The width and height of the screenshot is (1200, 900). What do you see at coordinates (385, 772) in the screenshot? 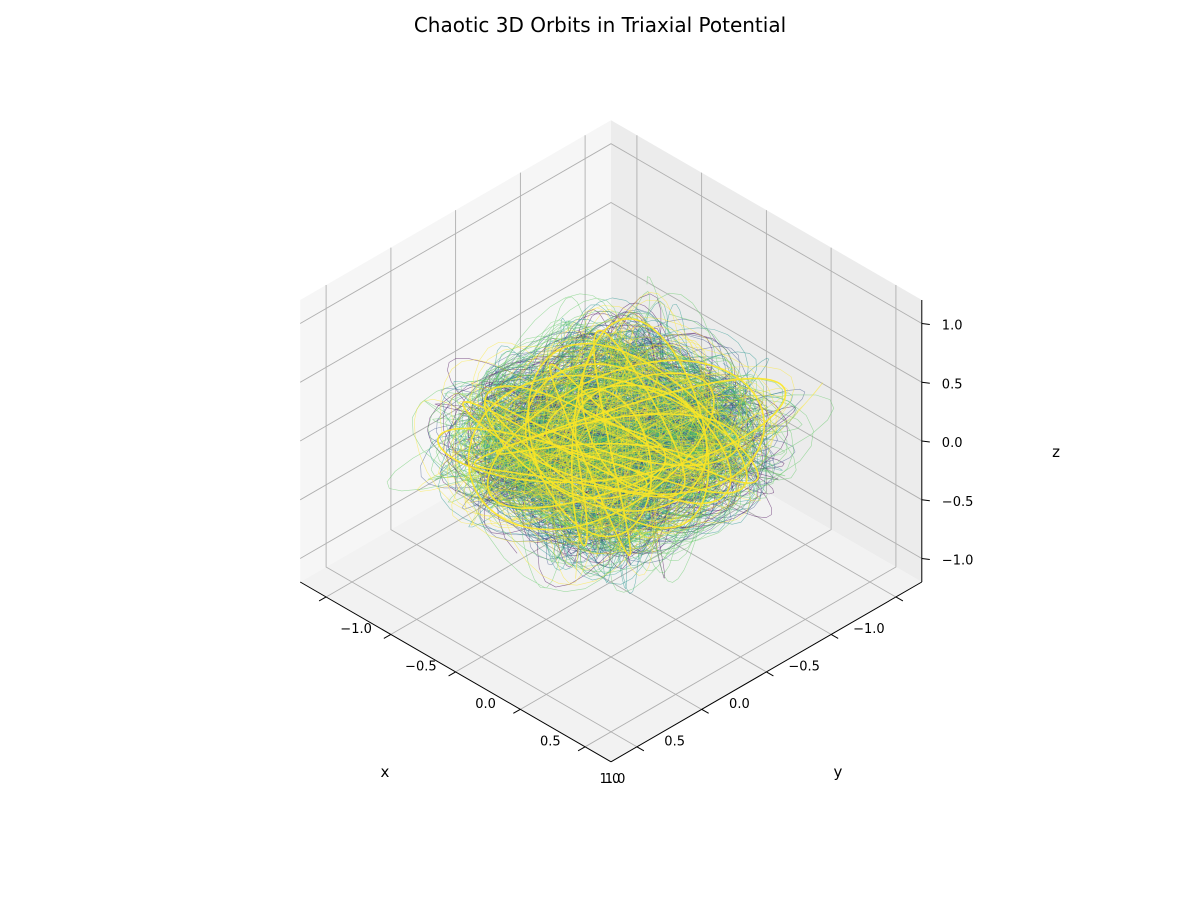
I see `x-axis-label: x` at bounding box center [385, 772].